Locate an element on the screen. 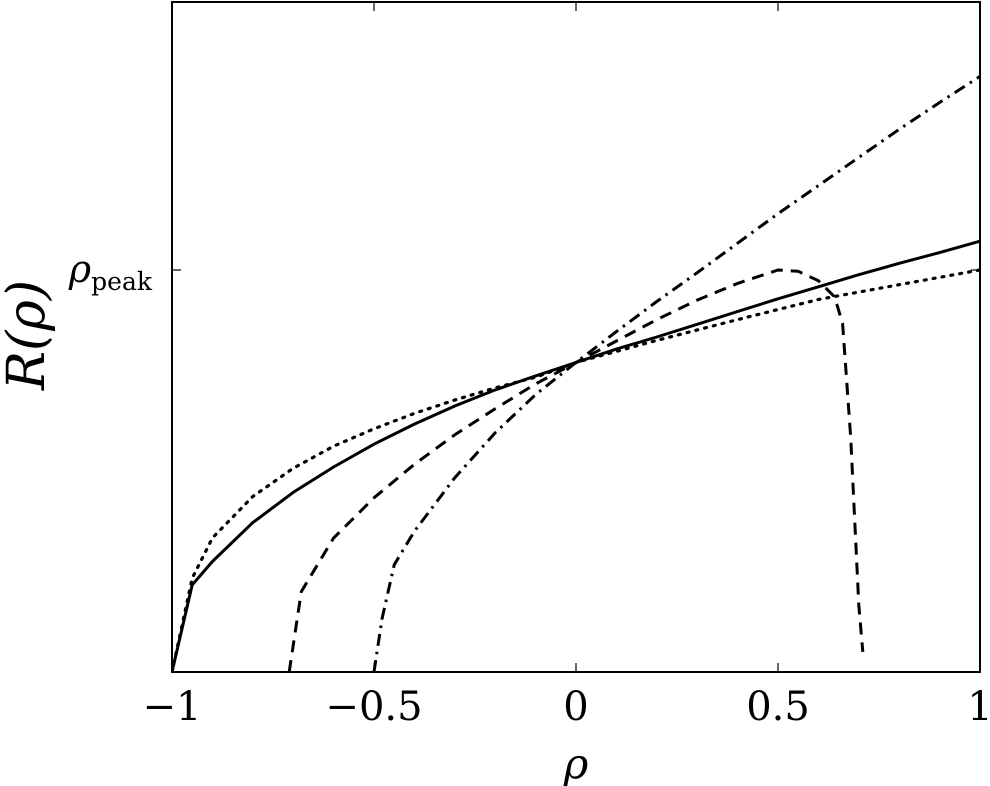 The height and width of the screenshot is (786, 990). x-tick-label: 0.5 is located at coordinates (778, 707).